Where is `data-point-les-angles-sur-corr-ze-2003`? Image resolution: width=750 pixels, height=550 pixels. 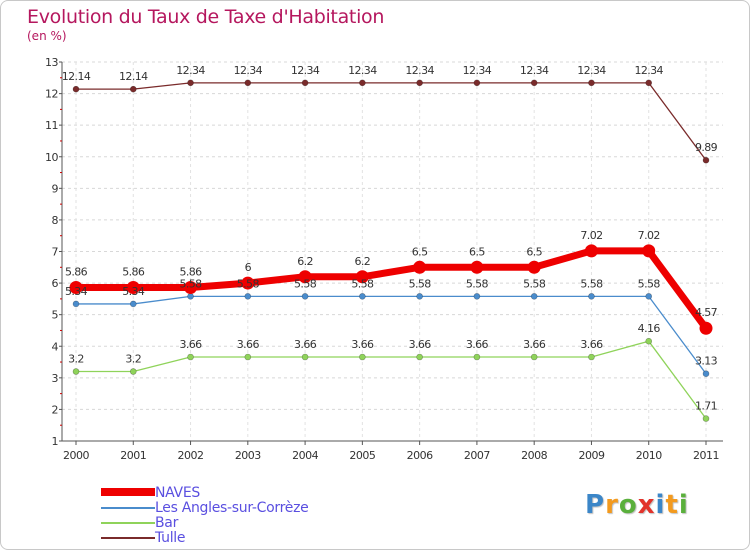
data-point-les-angles-sur-corr-ze-2003 is located at coordinates (248, 296).